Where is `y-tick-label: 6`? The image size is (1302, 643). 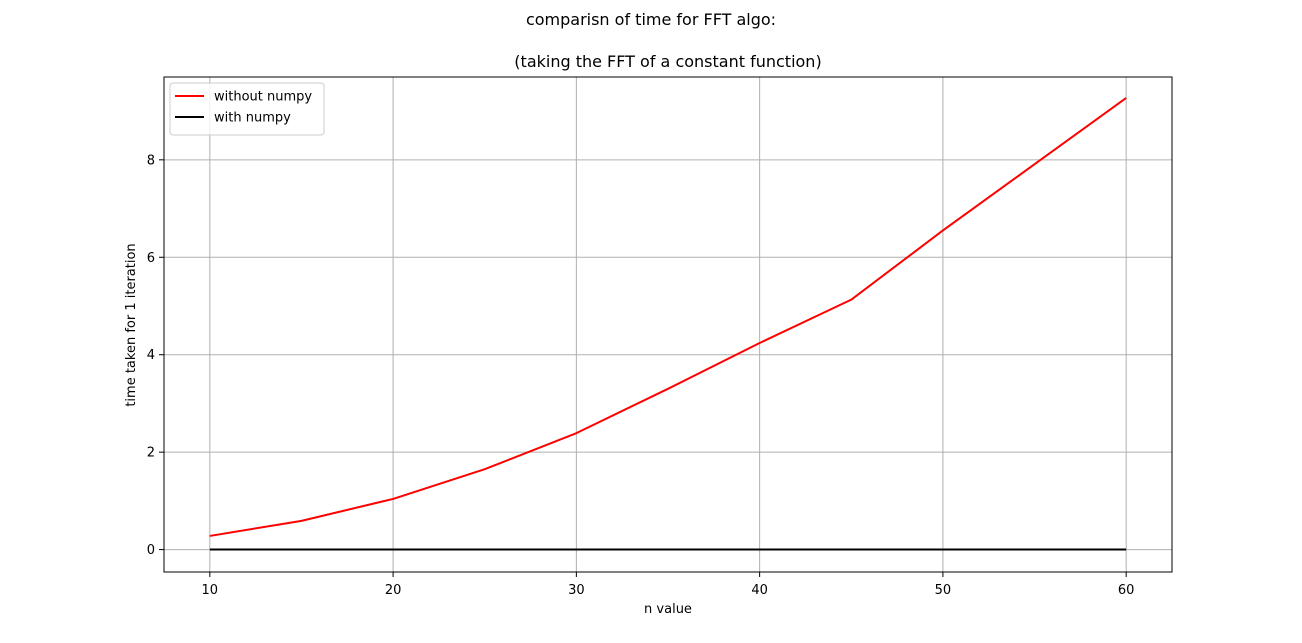 y-tick-label: 6 is located at coordinates (151, 258).